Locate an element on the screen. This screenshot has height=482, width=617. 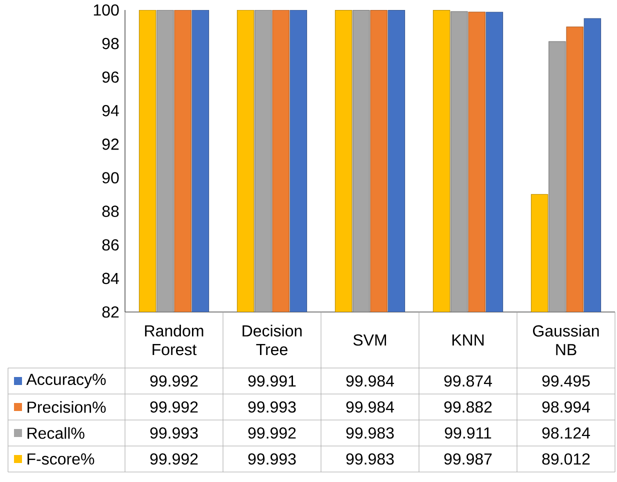
x-tick-label: SVM is located at coordinates (369, 340).